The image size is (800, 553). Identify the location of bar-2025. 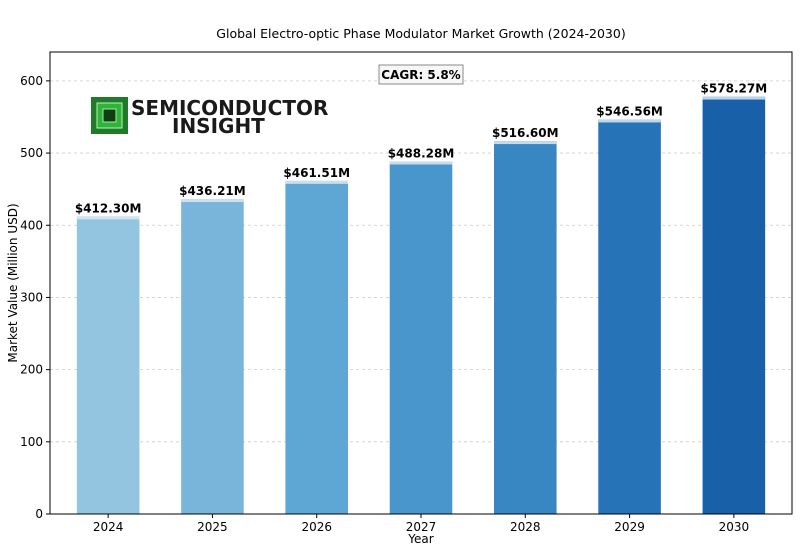
(212, 356).